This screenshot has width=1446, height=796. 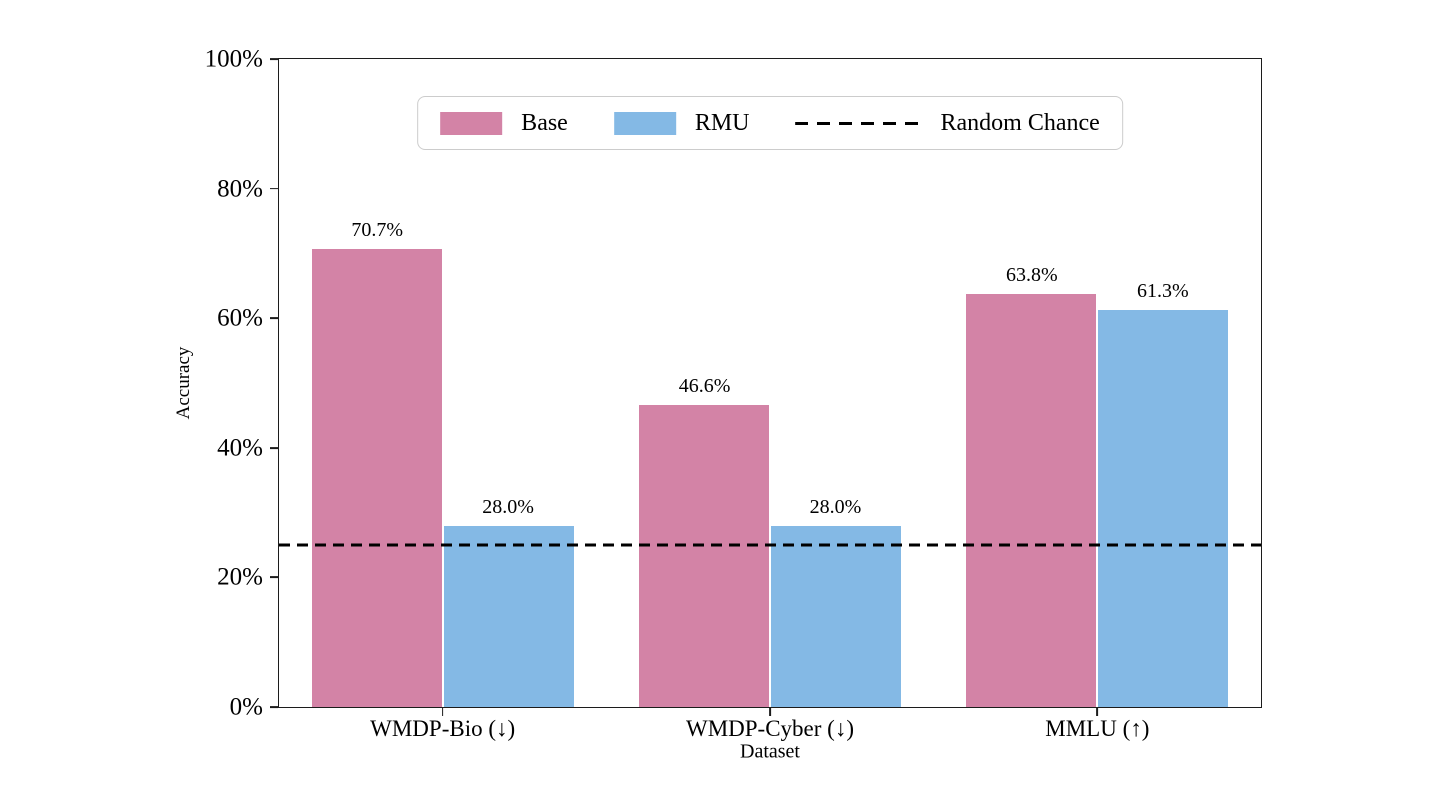 What do you see at coordinates (1162, 290) in the screenshot?
I see `bar-value-label-rmu-mmlu: 61.3%` at bounding box center [1162, 290].